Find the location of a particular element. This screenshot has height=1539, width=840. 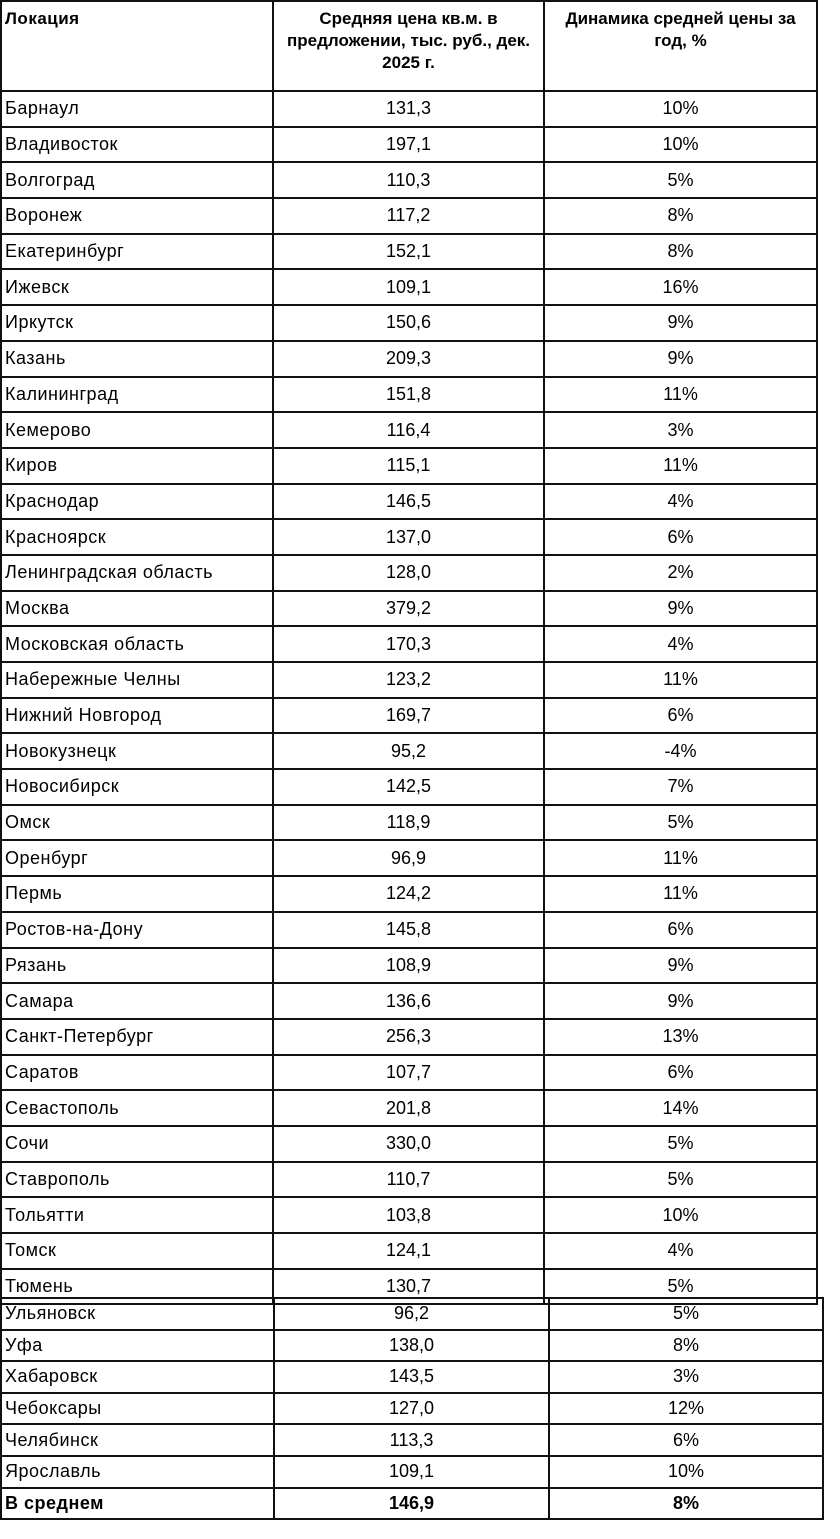

location-cell: Новокузнецк is located at coordinates (137, 751).